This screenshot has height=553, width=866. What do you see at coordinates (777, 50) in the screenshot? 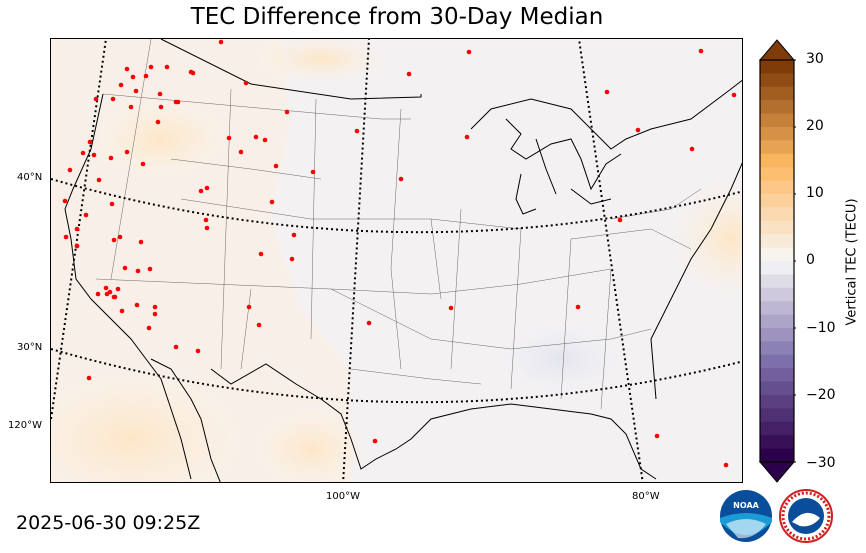
I see `colorbar-max-arrow` at bounding box center [777, 50].